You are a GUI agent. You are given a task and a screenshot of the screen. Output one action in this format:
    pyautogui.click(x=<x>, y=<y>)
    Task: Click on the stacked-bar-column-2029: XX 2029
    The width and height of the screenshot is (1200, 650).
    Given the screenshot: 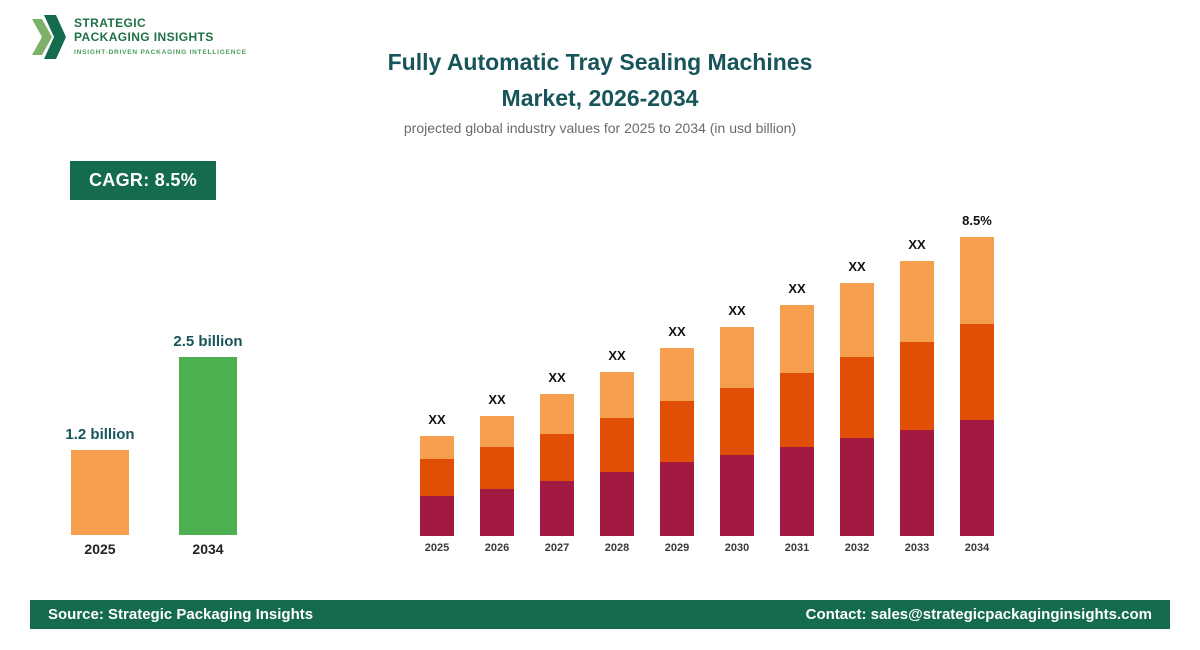 What is the action you would take?
    pyautogui.click(x=677, y=383)
    